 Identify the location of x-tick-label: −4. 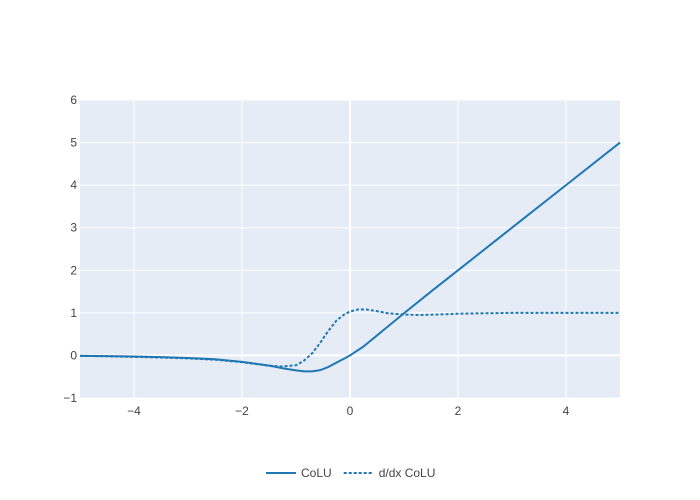
(134, 411).